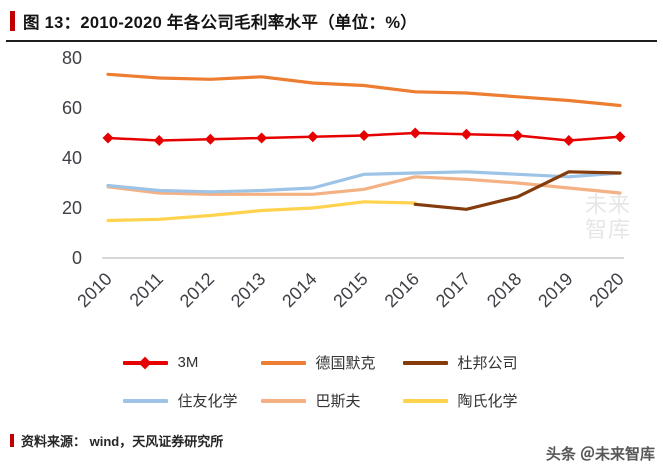 The image size is (663, 468). What do you see at coordinates (197, 290) in the screenshot?
I see `x-tick-label: 2012` at bounding box center [197, 290].